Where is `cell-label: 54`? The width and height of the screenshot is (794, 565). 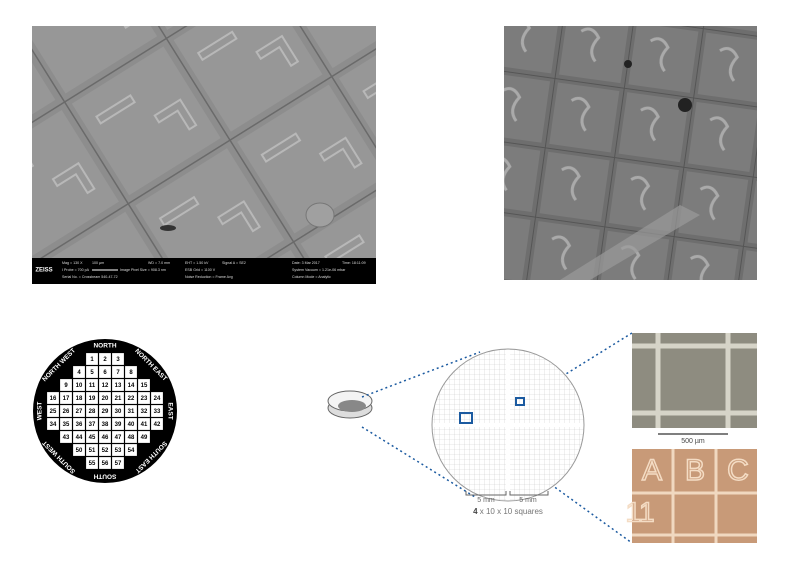
cell-label: 54 is located at coordinates (131, 451).